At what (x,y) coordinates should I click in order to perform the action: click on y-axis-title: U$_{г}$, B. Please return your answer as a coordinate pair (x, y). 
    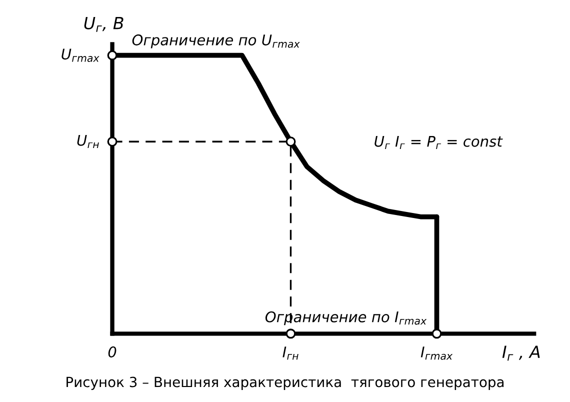
    Looking at the image, I should click on (104, 24).